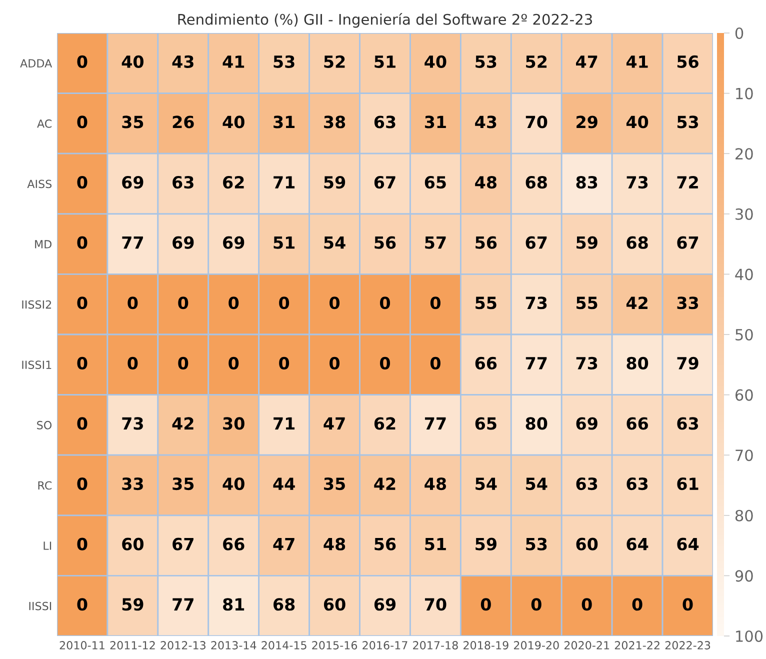 The image size is (766, 659). I want to click on x-tick-label: 2020-21, so click(587, 645).